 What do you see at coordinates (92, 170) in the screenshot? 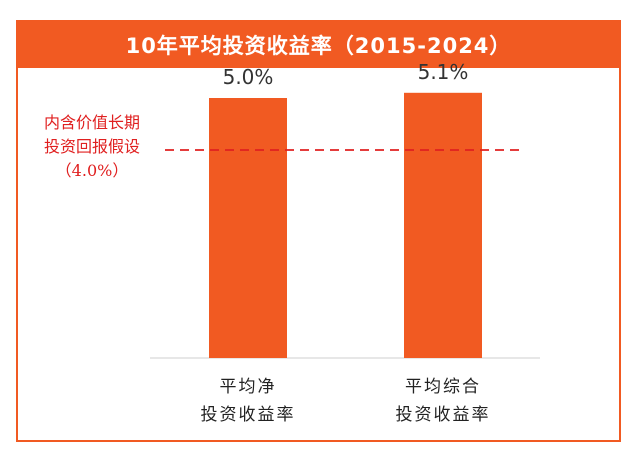
I see `reference-label-line-3: （4.0%）` at bounding box center [92, 170].